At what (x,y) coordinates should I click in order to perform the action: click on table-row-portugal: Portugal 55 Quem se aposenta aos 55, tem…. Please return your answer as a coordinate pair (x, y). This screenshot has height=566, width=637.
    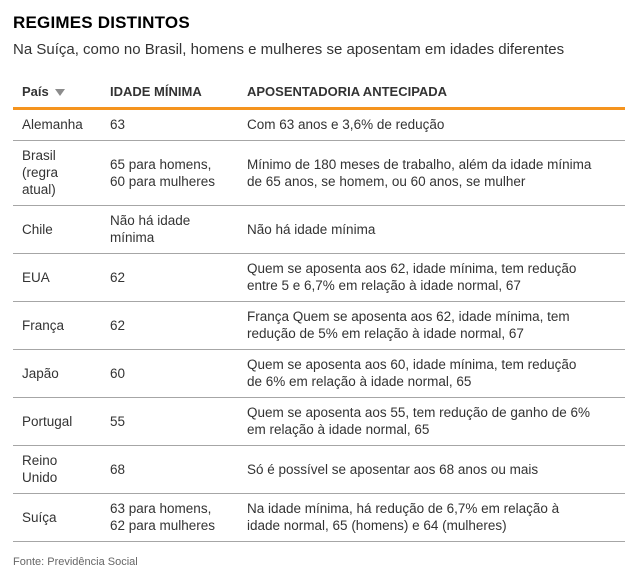
    Looking at the image, I should click on (319, 421).